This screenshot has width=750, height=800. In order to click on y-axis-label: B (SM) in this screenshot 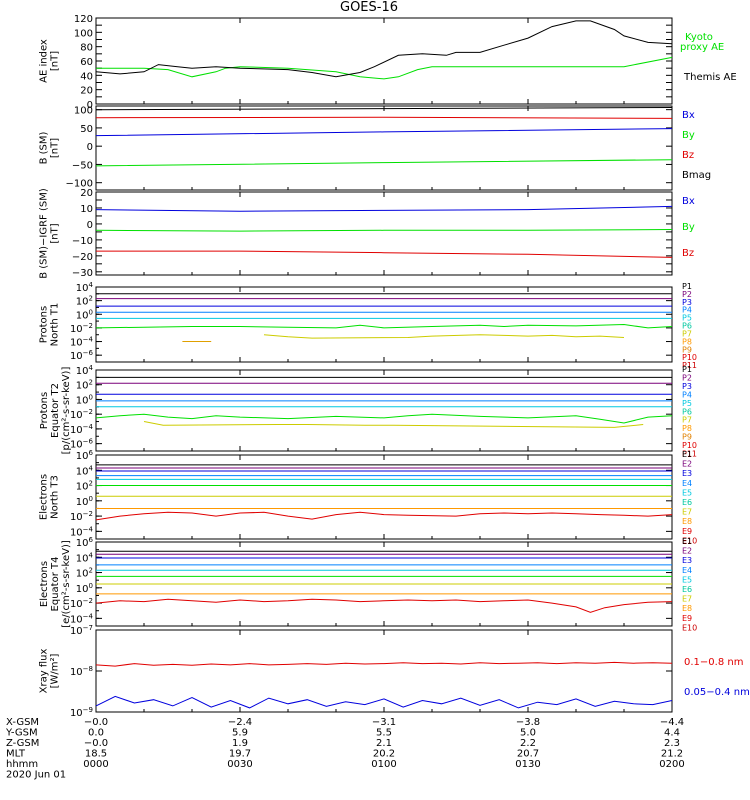, I will do `click(44, 147)`.